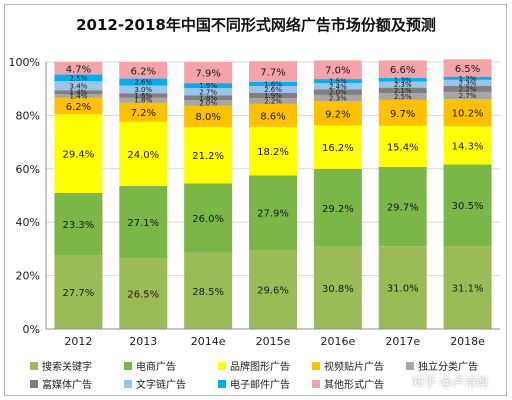 The height and width of the screenshot is (400, 512). Describe the element at coordinates (143, 101) in the screenshot. I see `segment-data-label: 1.8%` at that location.